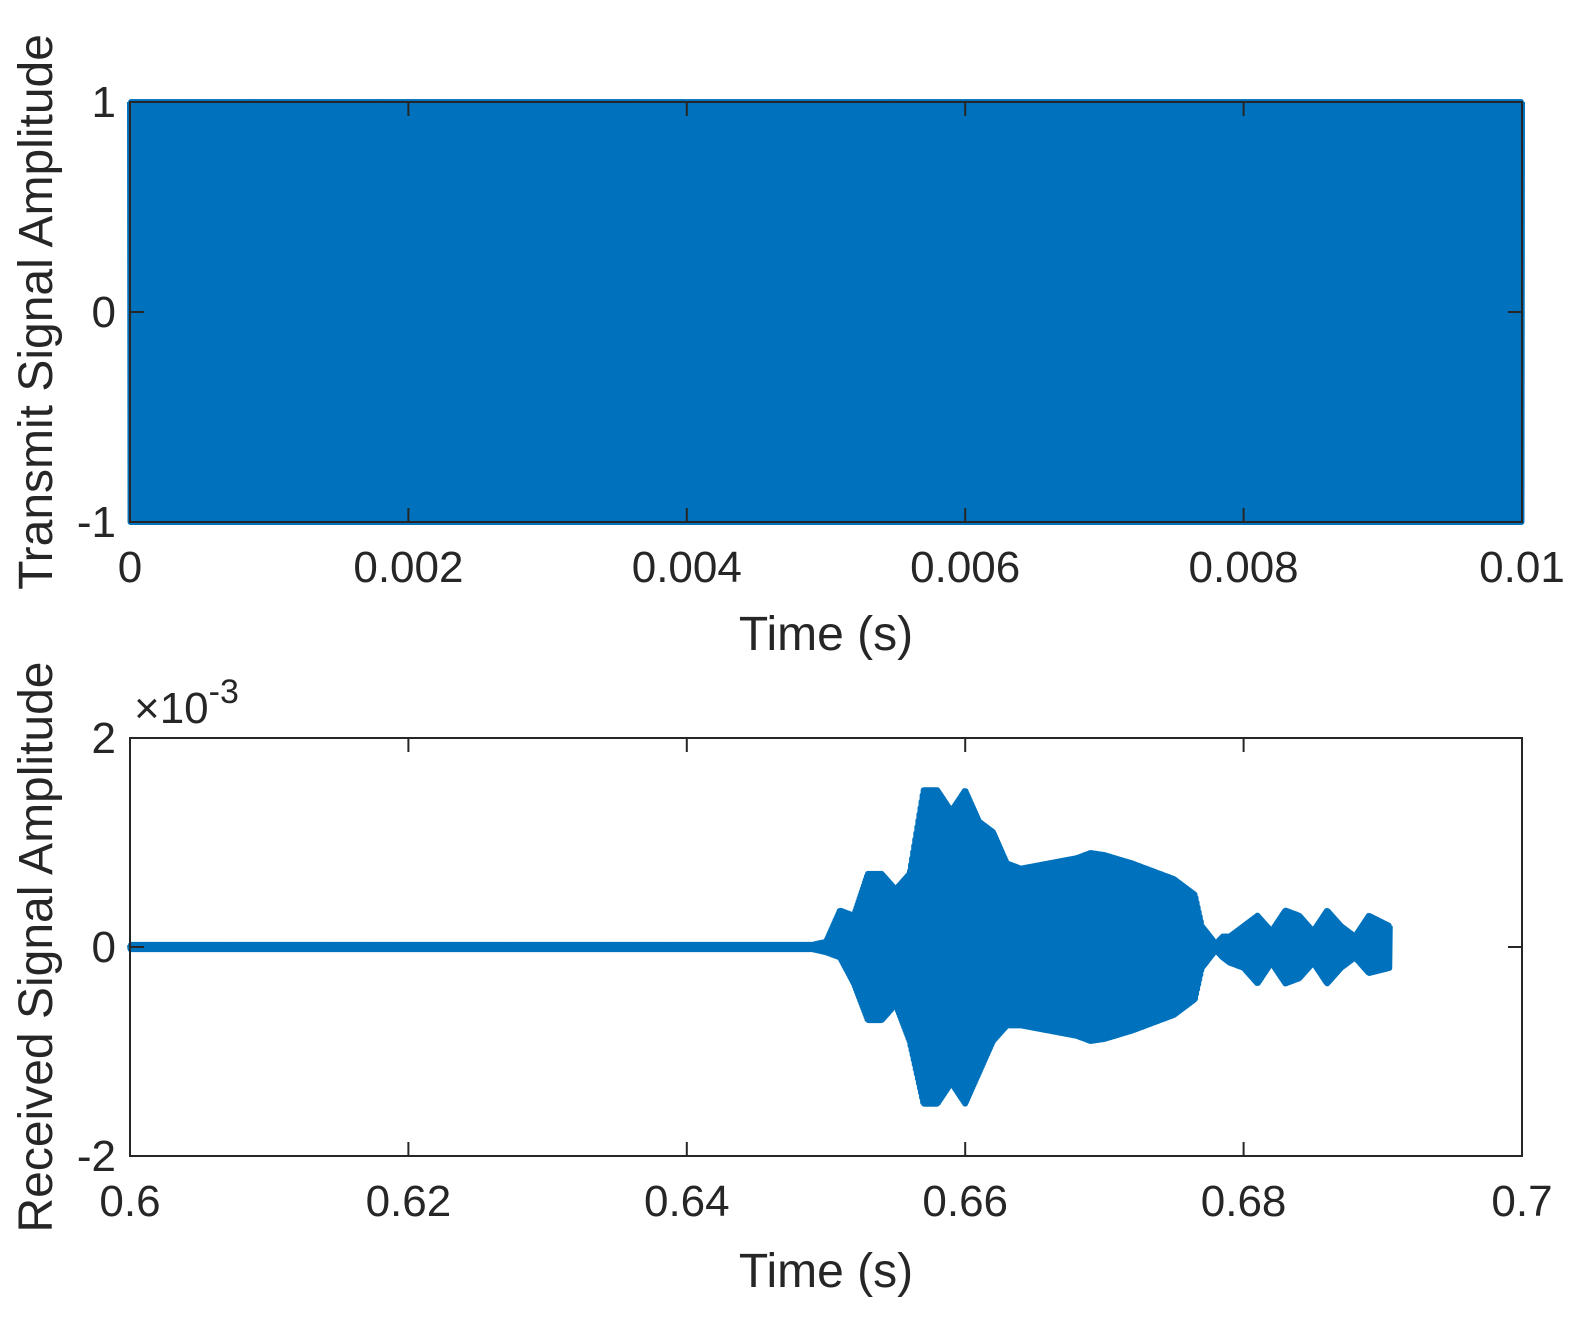 The width and height of the screenshot is (1589, 1329). What do you see at coordinates (104, 738) in the screenshot?
I see `received-ytick-label: 2` at bounding box center [104, 738].